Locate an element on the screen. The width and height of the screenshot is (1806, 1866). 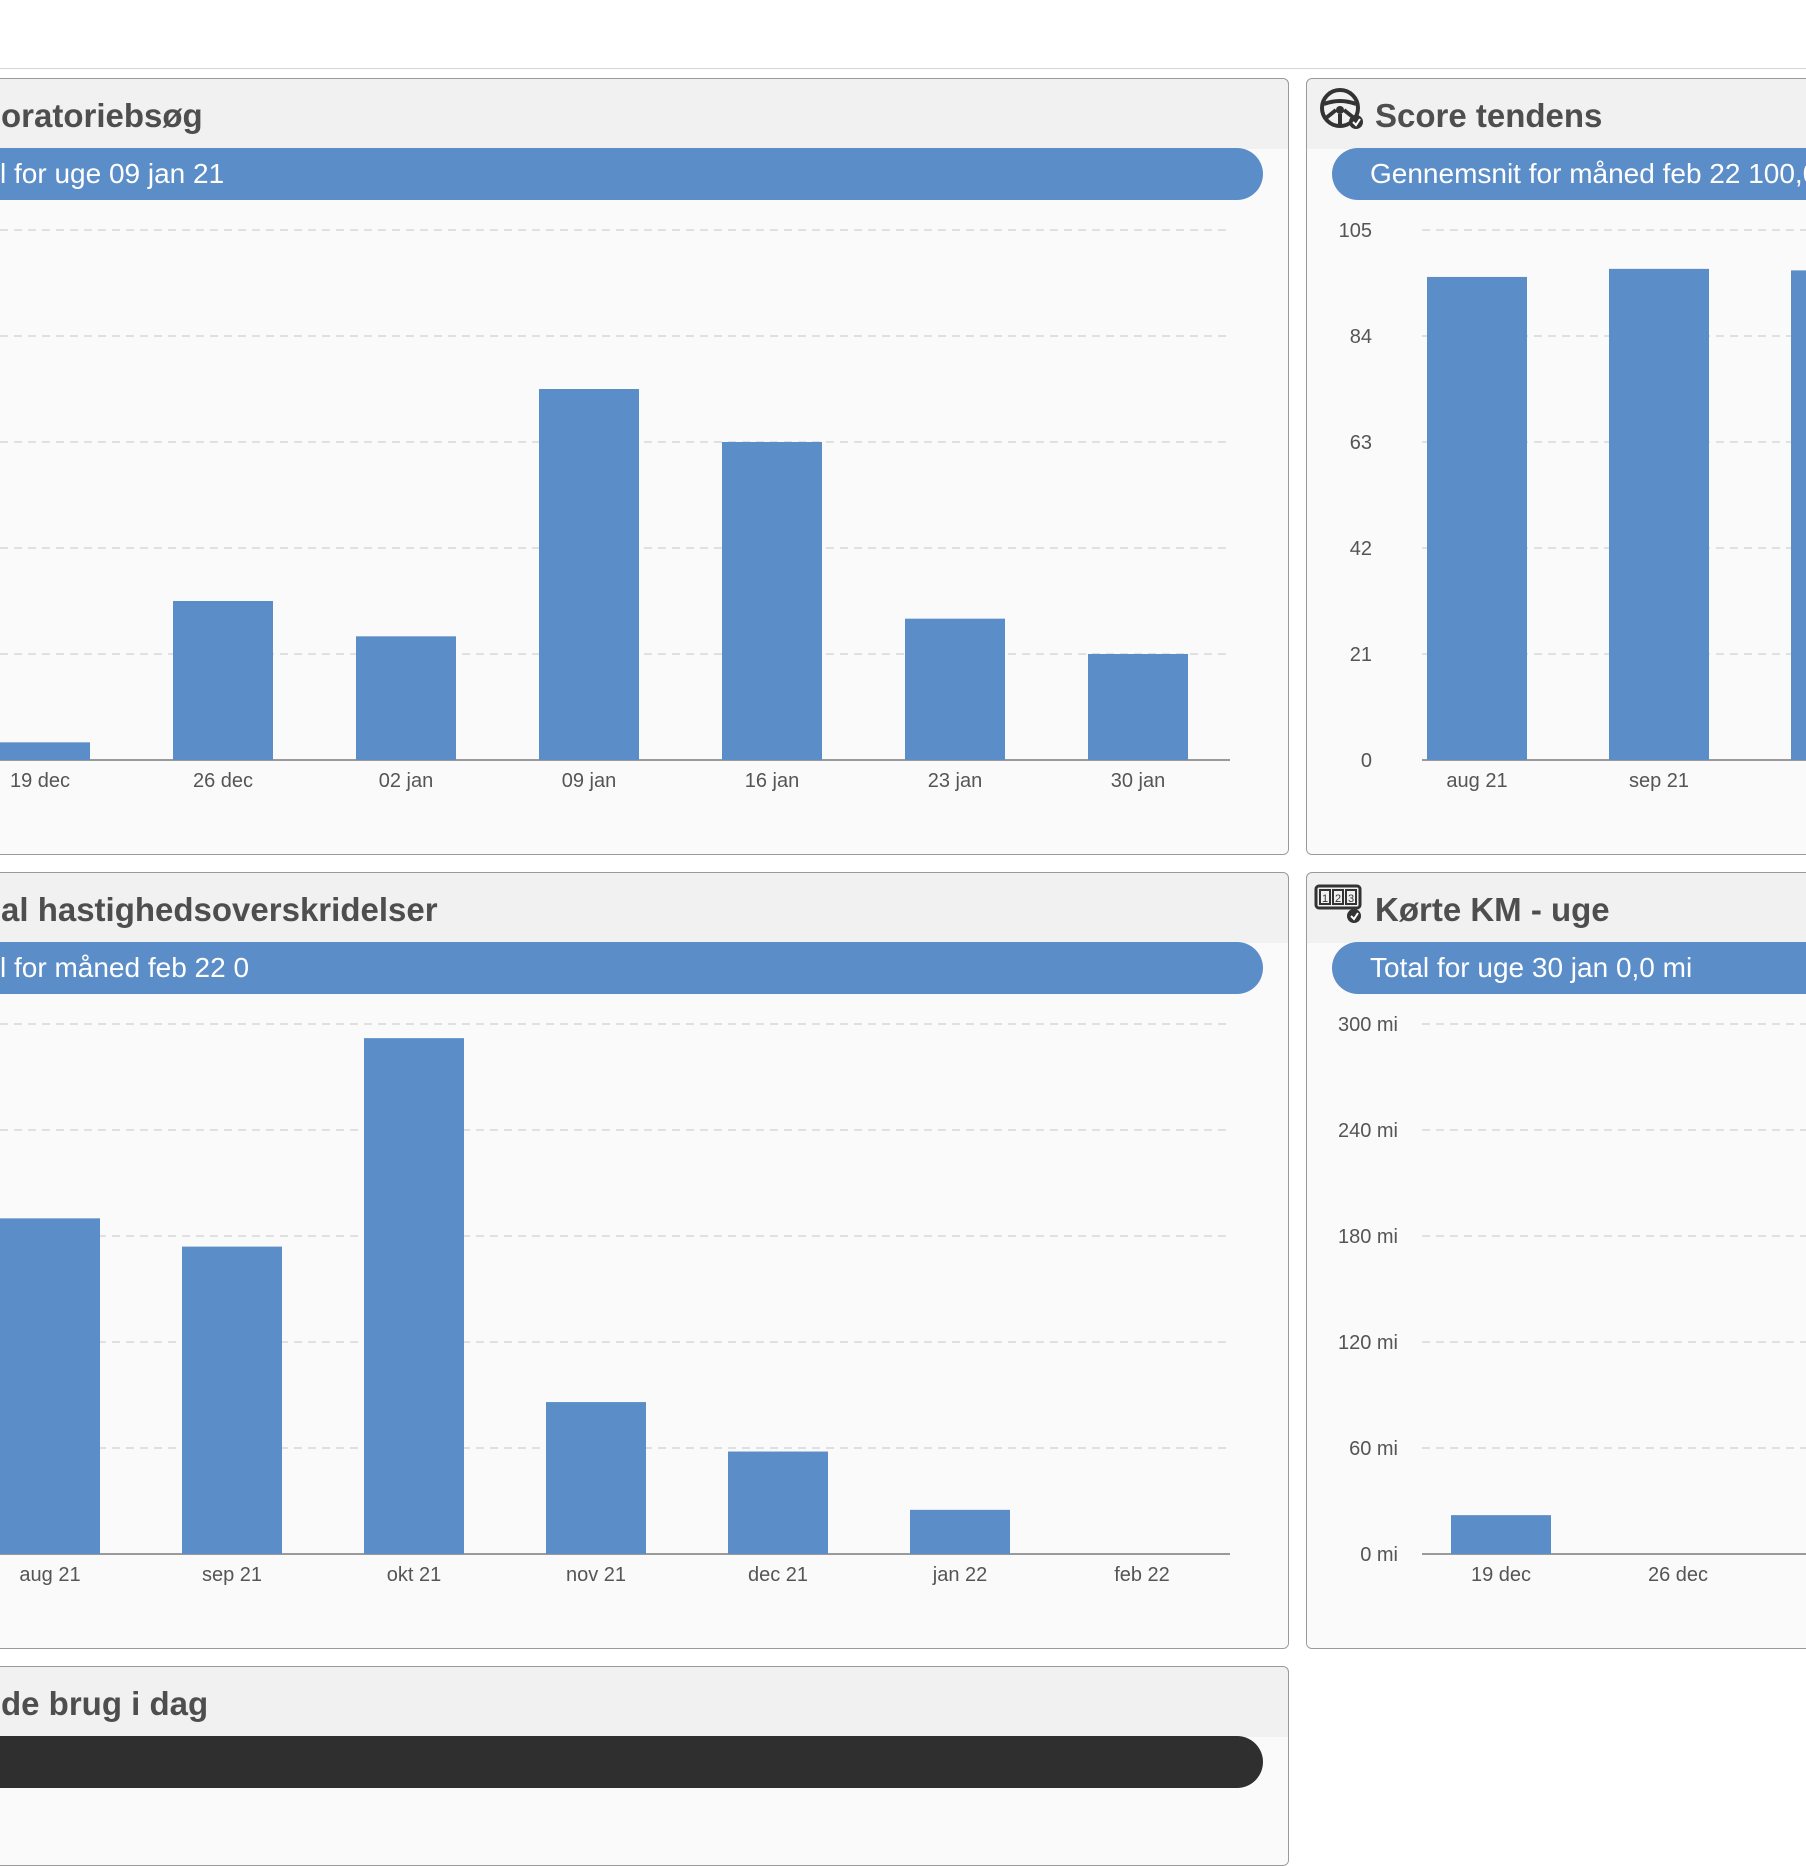
panel-km-week: Kørte KM - uge is located at coordinates (1556, 1260).